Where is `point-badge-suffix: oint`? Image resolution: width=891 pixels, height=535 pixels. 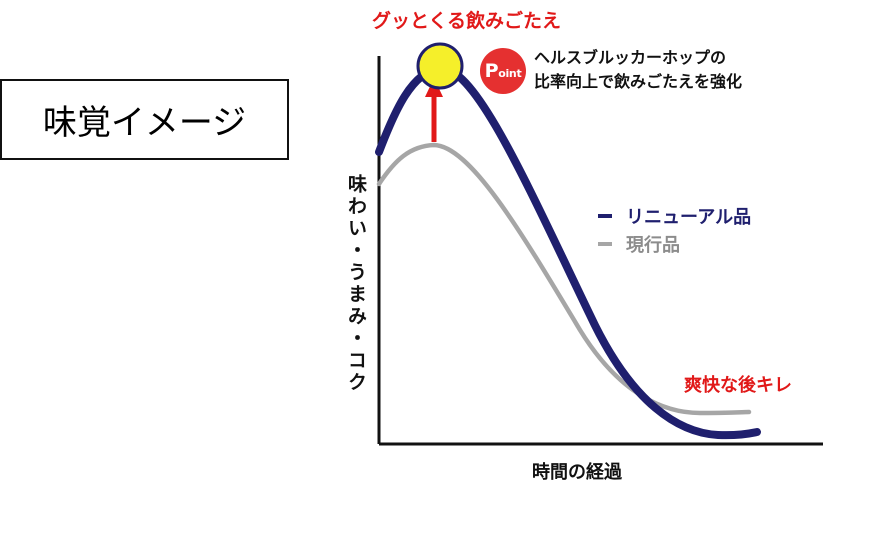 point-badge-suffix: oint is located at coordinates (510, 73).